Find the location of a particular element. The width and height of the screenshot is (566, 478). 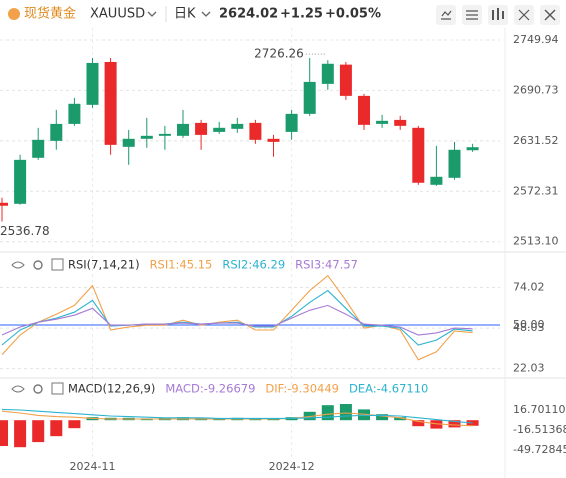

y-tick-label: 2513.10 is located at coordinates (536, 241).